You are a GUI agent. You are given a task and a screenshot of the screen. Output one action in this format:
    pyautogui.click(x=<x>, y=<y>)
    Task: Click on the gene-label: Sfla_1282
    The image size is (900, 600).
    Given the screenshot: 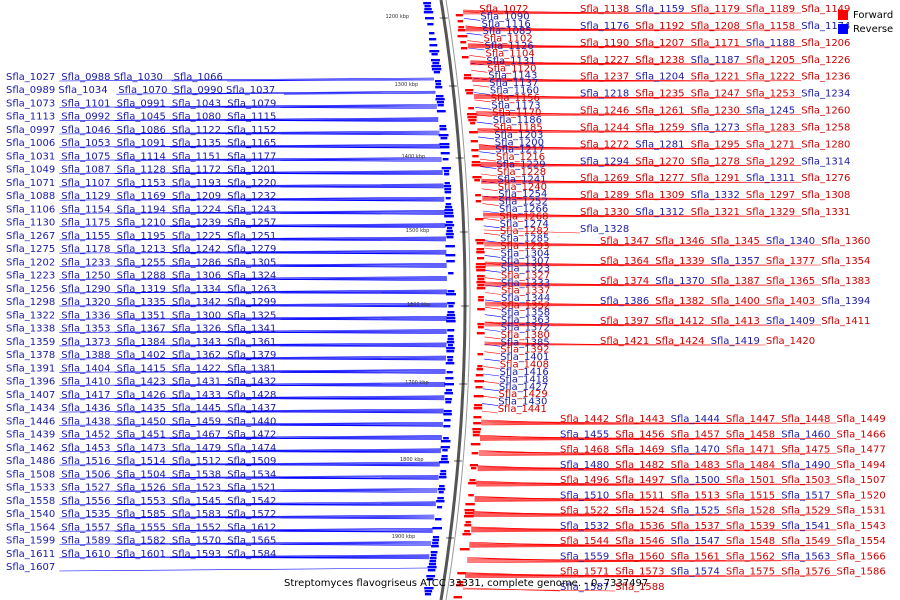 What is the action you would take?
    pyautogui.click(x=524, y=231)
    